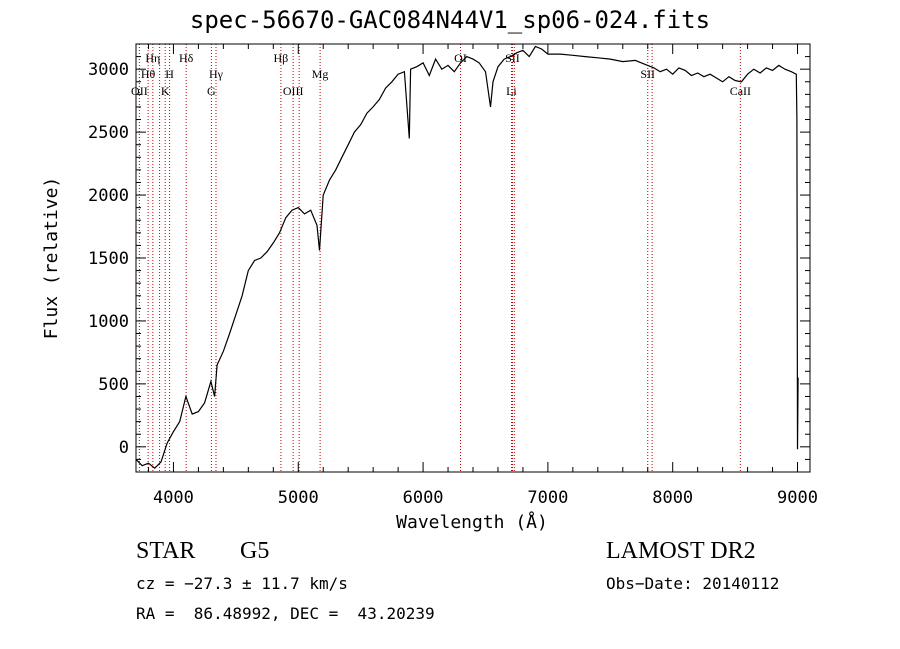  What do you see at coordinates (460, 58) in the screenshot?
I see `spectral-line-label: OI` at bounding box center [460, 58].